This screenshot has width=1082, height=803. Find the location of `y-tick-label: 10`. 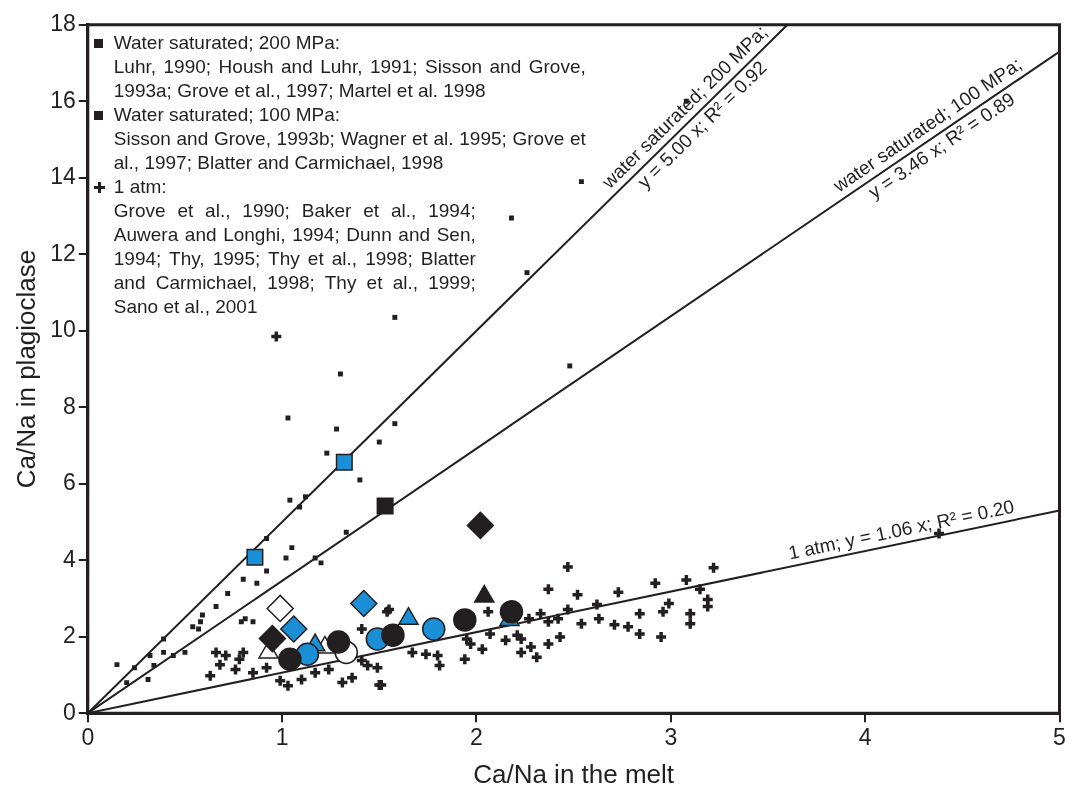

y-tick-label: 10 is located at coordinates (63, 329).